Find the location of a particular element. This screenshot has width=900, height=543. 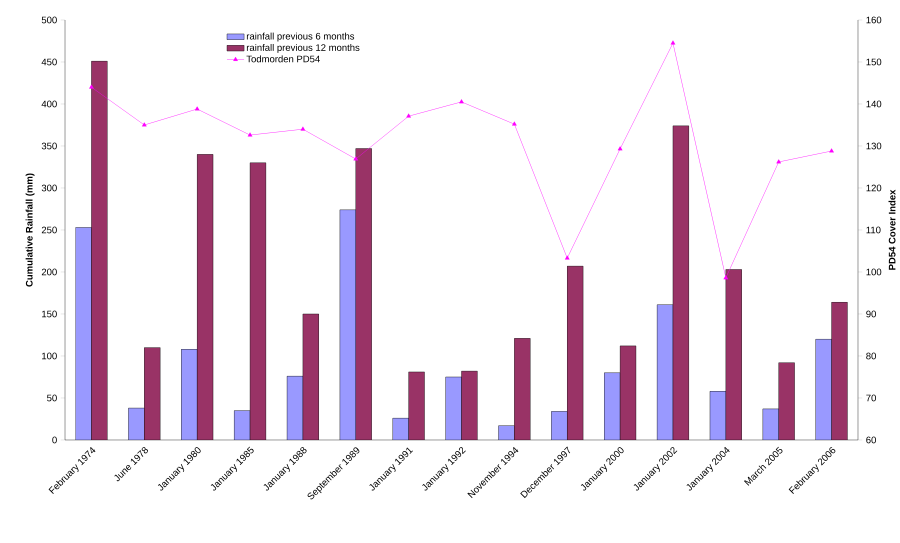

y2-tick-label: 70 is located at coordinates (871, 398).